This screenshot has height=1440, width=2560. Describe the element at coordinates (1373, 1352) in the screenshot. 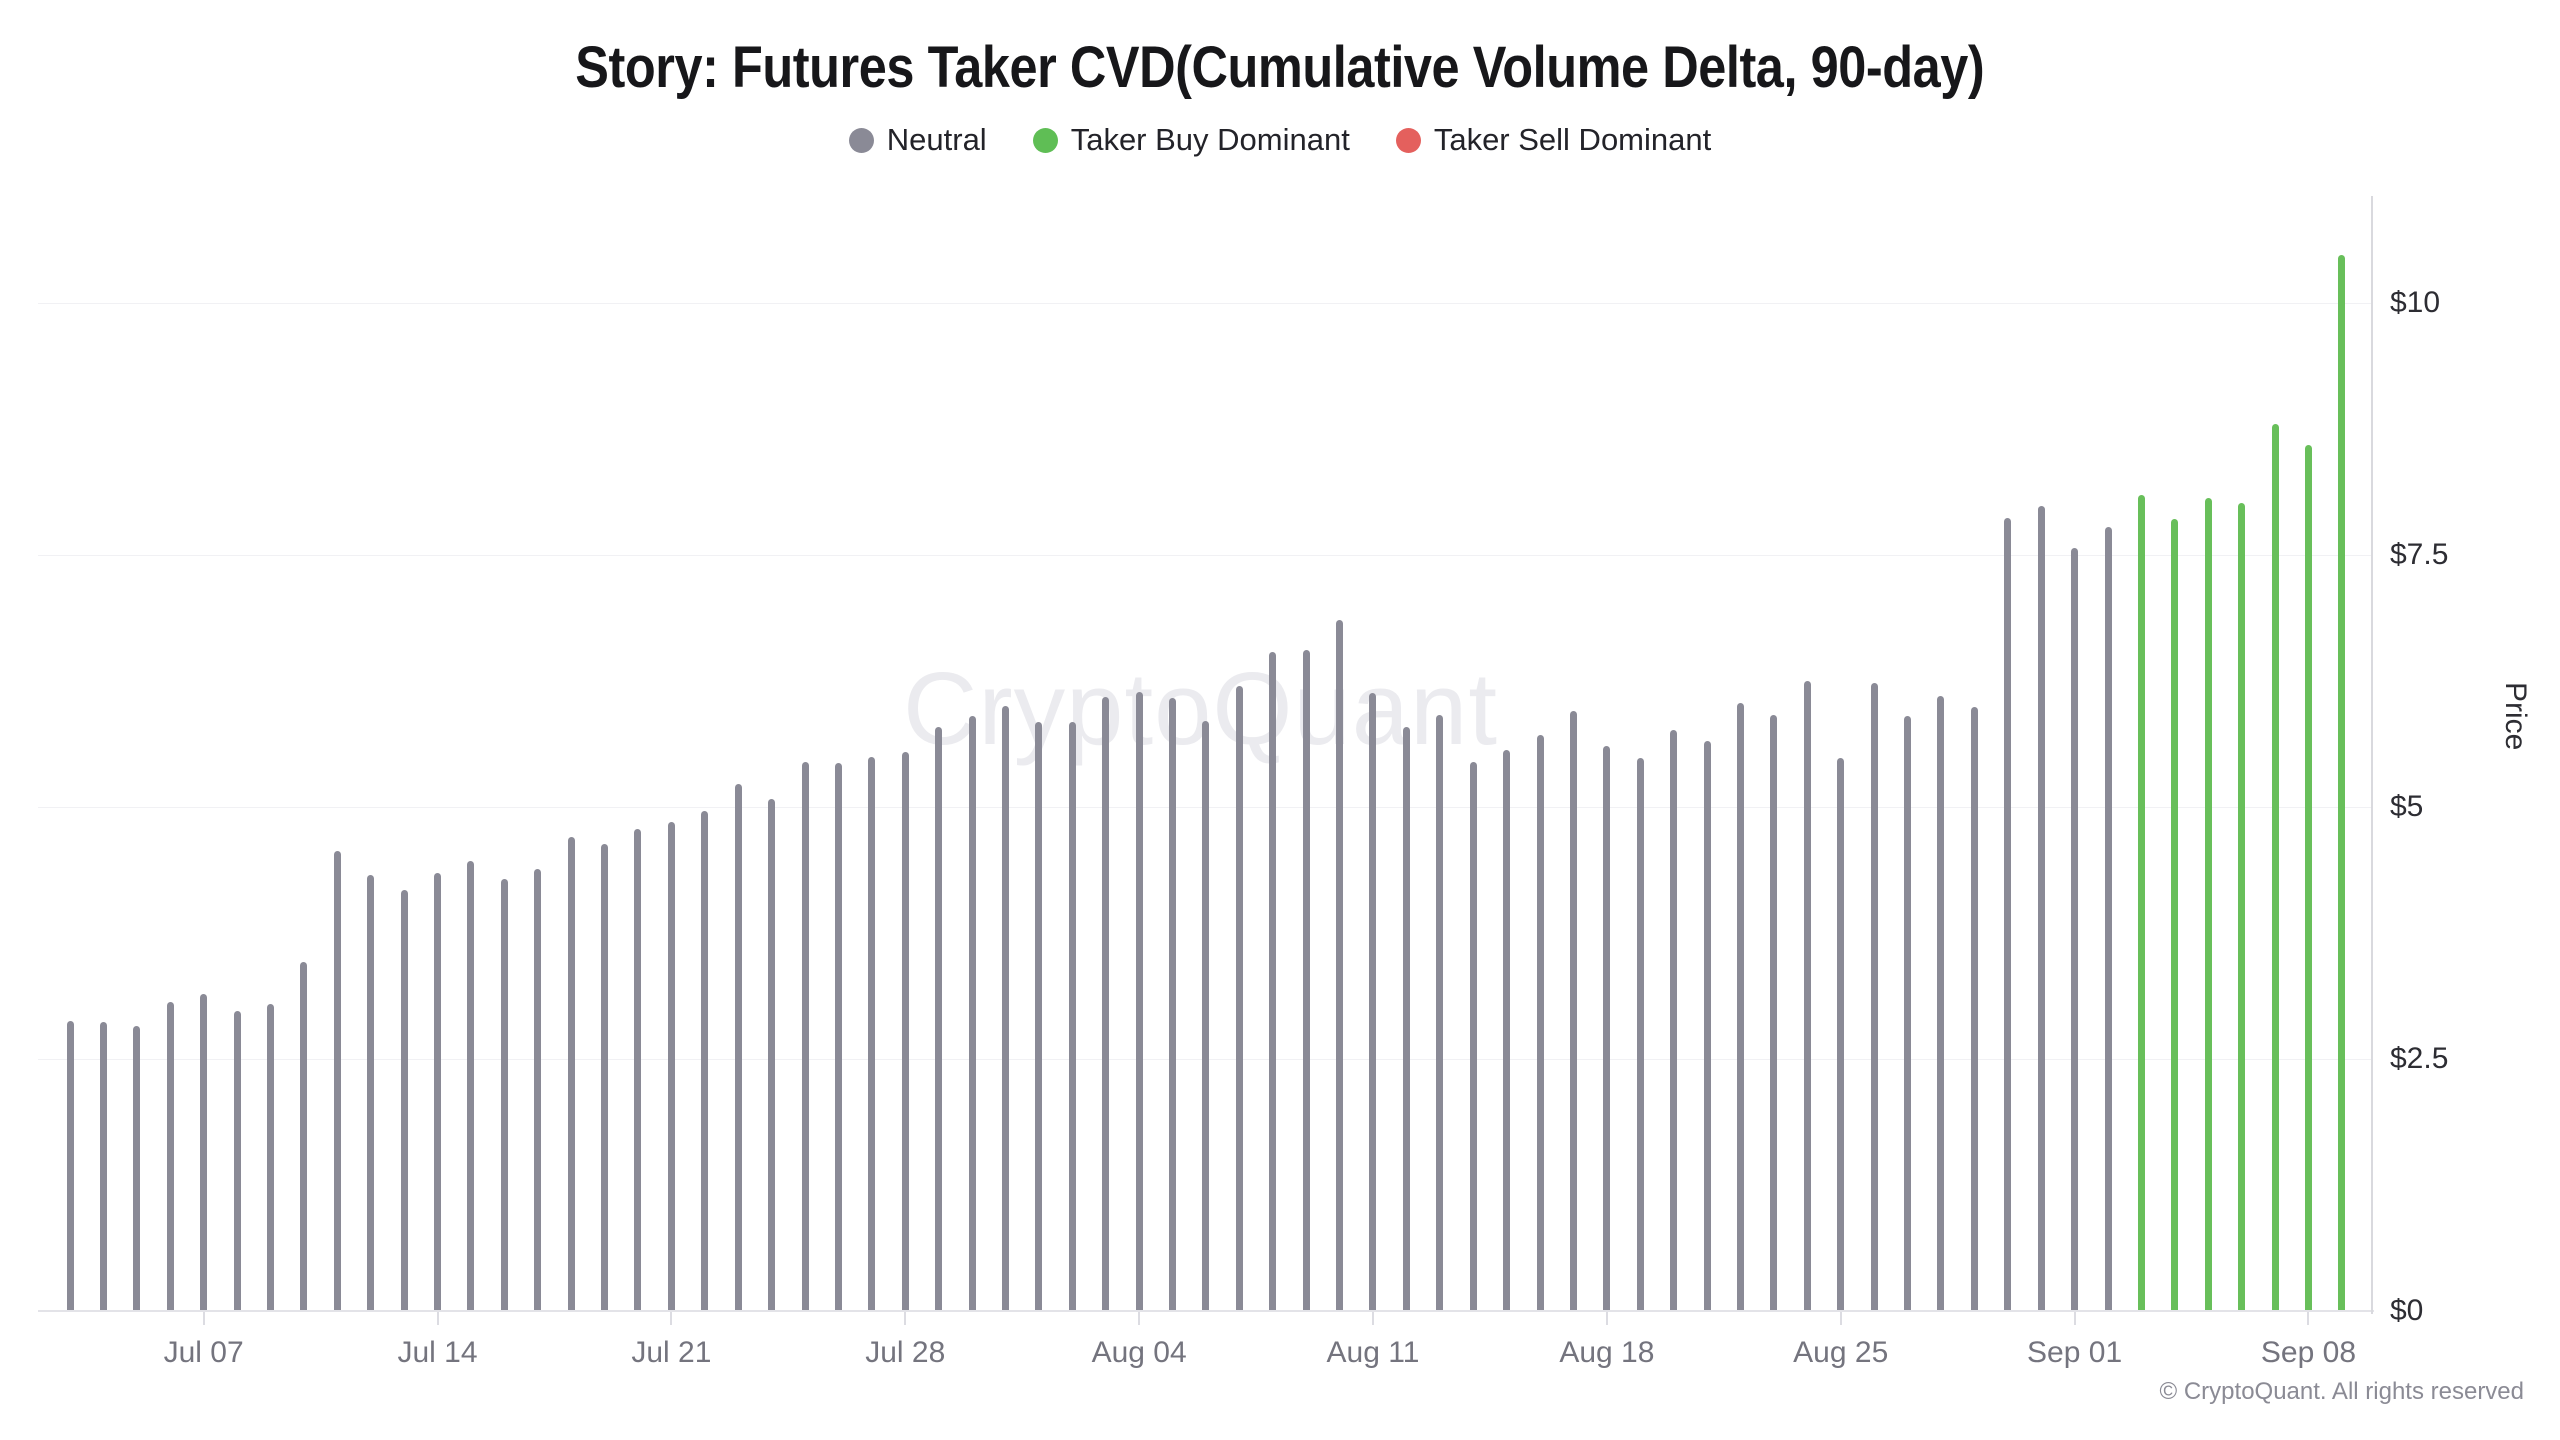

I see `x-tick-label-aug-11: Aug 11` at that location.